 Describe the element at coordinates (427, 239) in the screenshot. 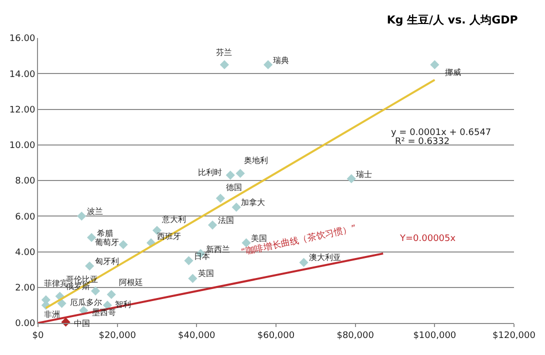

I see `annotation: Y=0.00005x` at that location.